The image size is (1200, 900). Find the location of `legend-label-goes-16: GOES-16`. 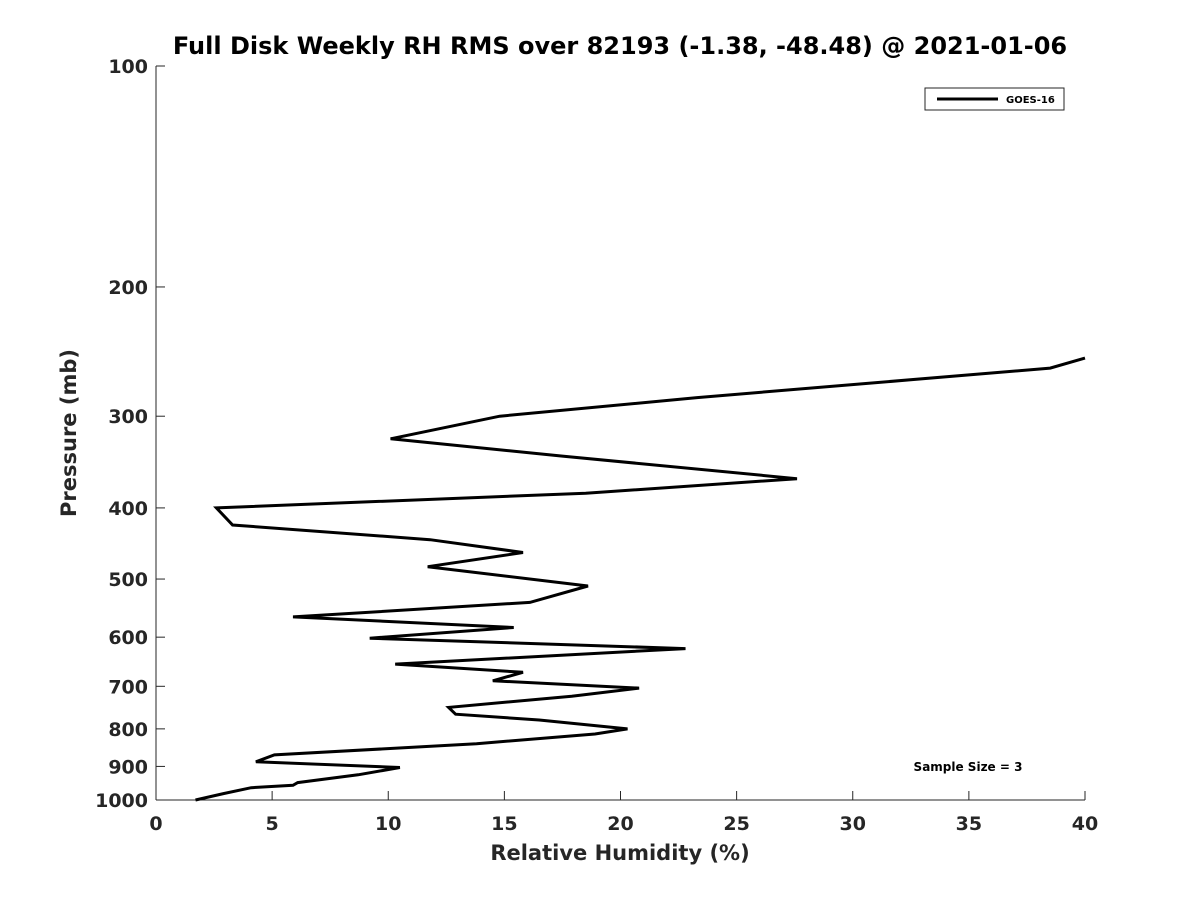

legend-label-goes-16: GOES-16 is located at coordinates (1030, 100).